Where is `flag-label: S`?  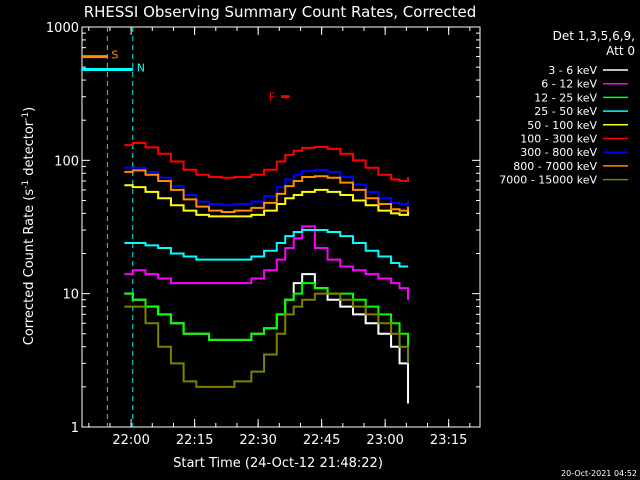 flag-label: S is located at coordinates (114, 55).